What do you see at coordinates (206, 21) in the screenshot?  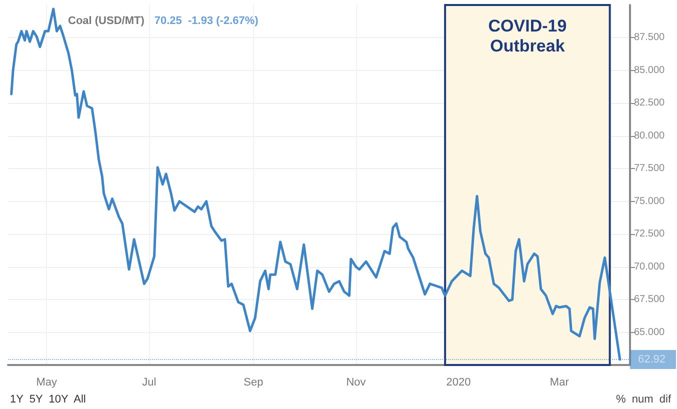 I see `text: 70.25 -1.93 (-2.67%)` at bounding box center [206, 21].